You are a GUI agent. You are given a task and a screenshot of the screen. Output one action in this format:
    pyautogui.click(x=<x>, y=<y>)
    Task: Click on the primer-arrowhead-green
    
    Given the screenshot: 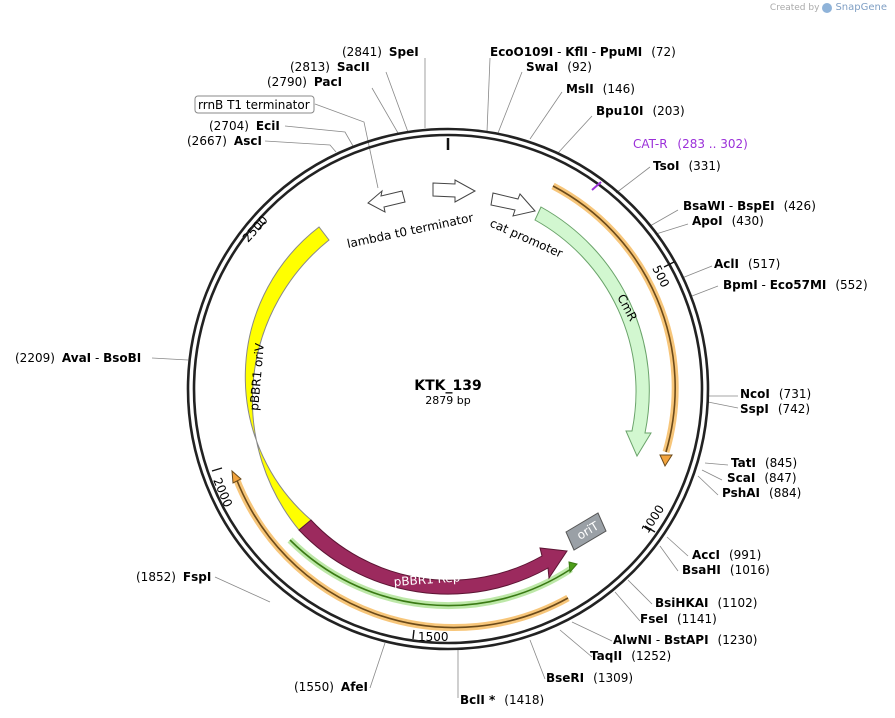 What is the action you would take?
    pyautogui.click(x=573, y=567)
    